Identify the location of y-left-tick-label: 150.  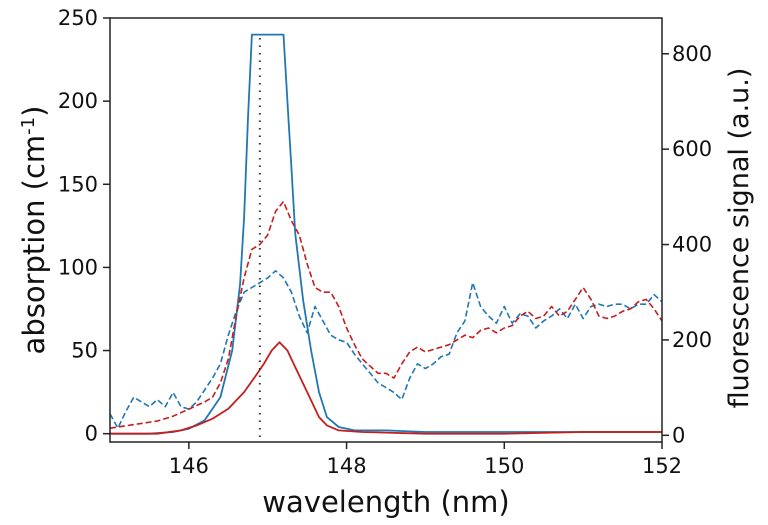
(78, 184).